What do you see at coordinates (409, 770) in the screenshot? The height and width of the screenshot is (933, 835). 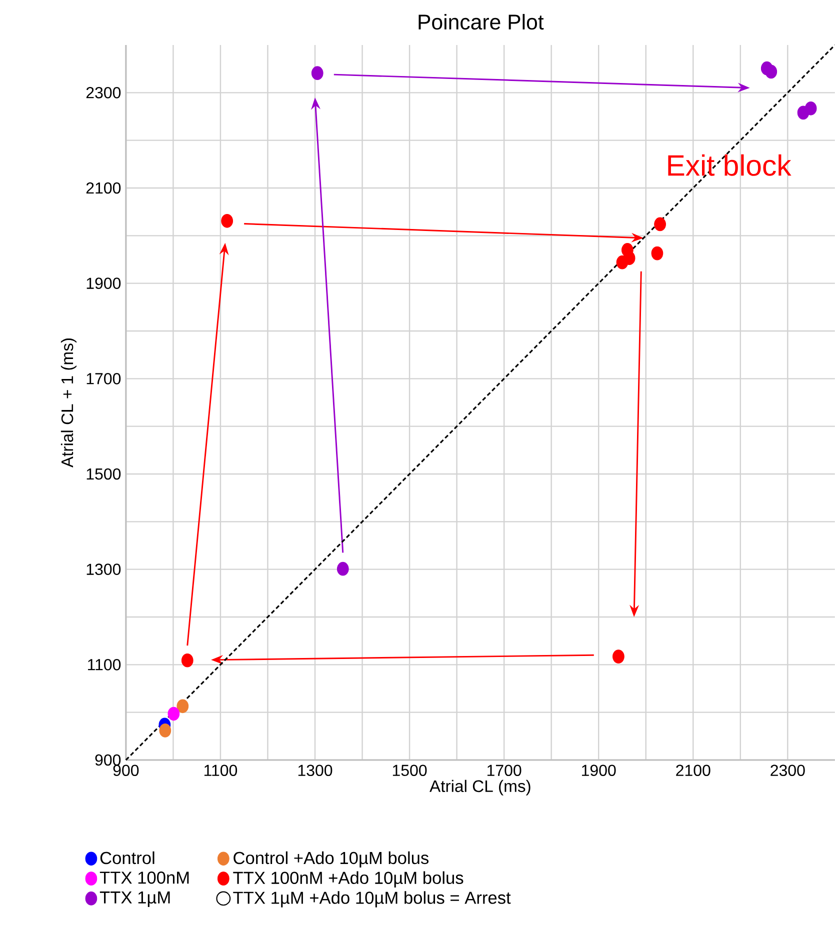 I see `x-tick-label: 1500` at bounding box center [409, 770].